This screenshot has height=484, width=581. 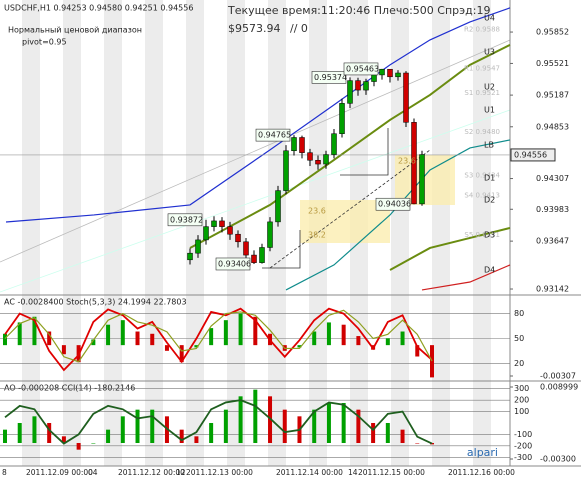 I want to click on price-label-box, so click(x=185, y=220).